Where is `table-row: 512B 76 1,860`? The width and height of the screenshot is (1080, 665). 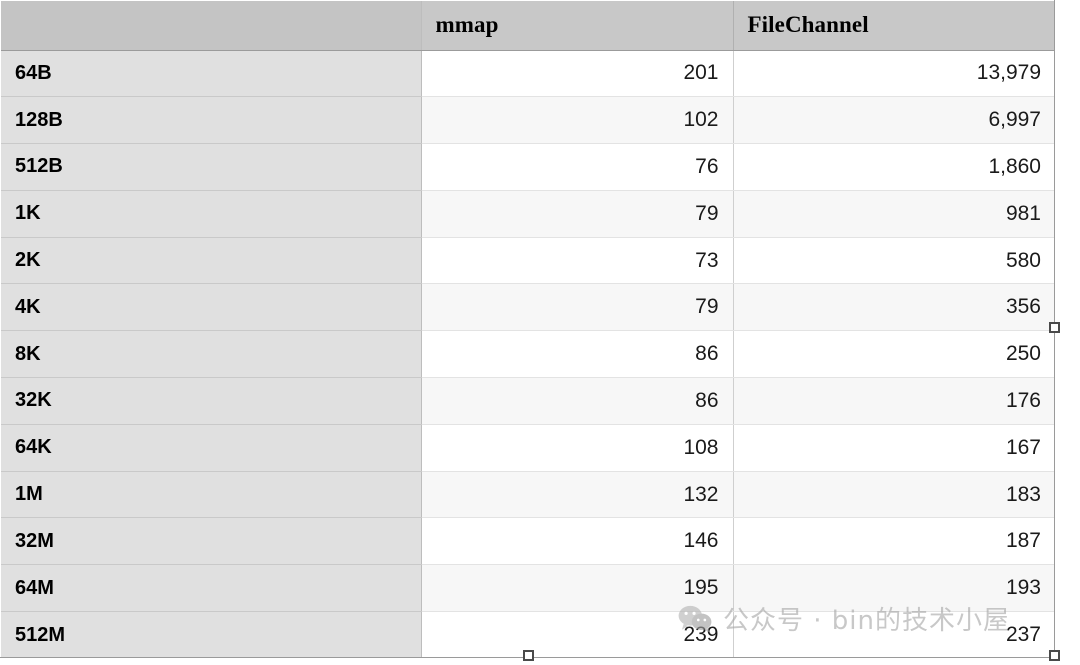
table-row: 512B 76 1,860 is located at coordinates (528, 167).